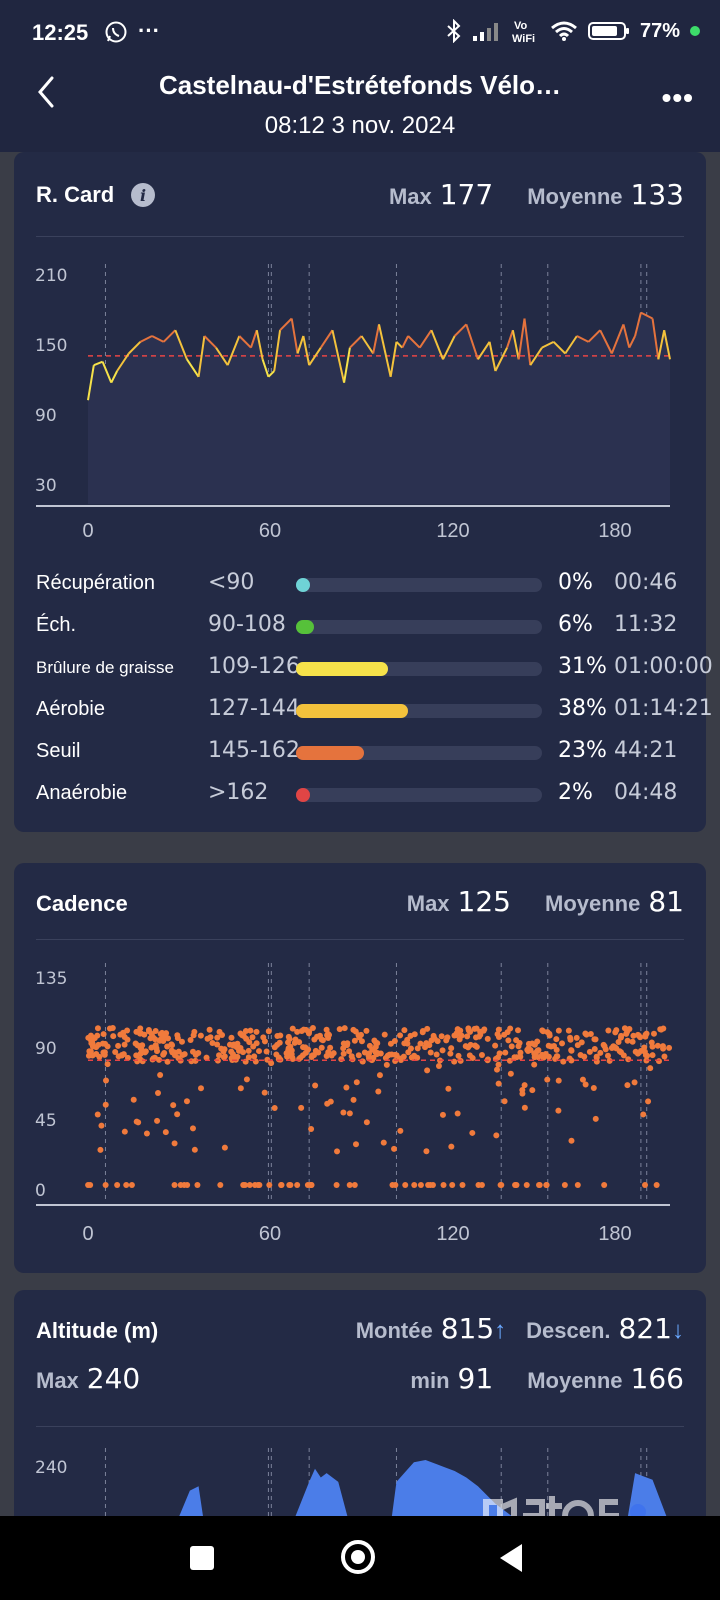 The image size is (720, 1600). Describe the element at coordinates (366, 753) in the screenshot. I see `zone-row: Seuil 145-162 23% 44:21` at that location.